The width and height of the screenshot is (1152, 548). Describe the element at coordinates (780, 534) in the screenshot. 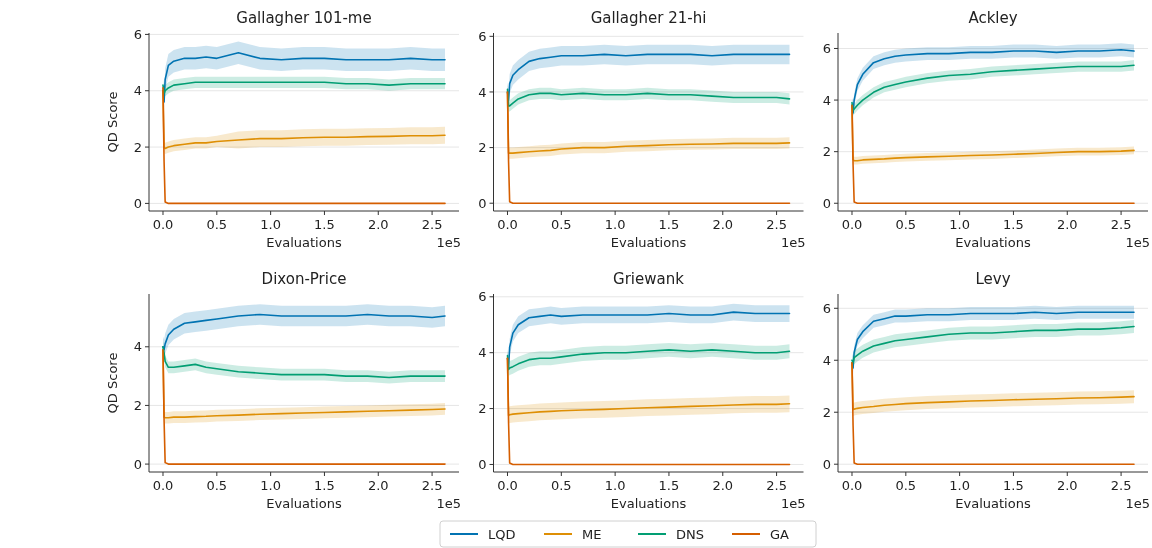

I see `legend-label: GA` at that location.